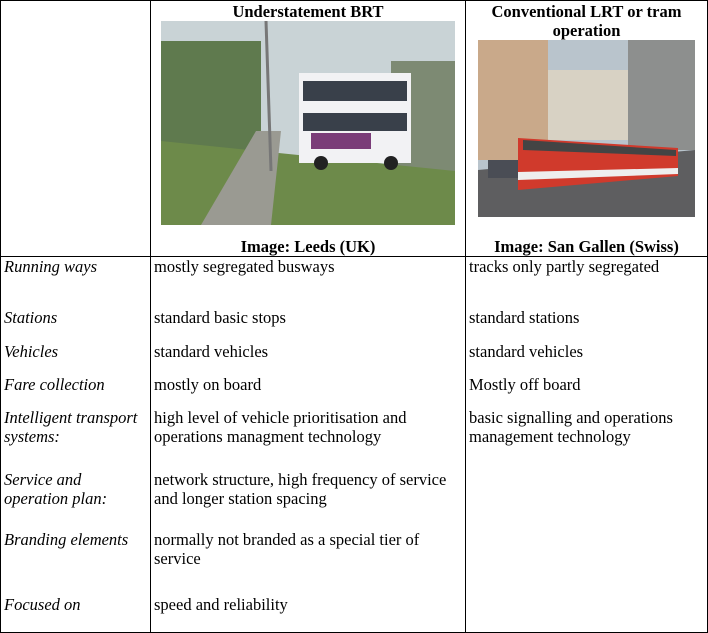  Describe the element at coordinates (75, 614) in the screenshot. I see `row-label: Focused on` at that location.